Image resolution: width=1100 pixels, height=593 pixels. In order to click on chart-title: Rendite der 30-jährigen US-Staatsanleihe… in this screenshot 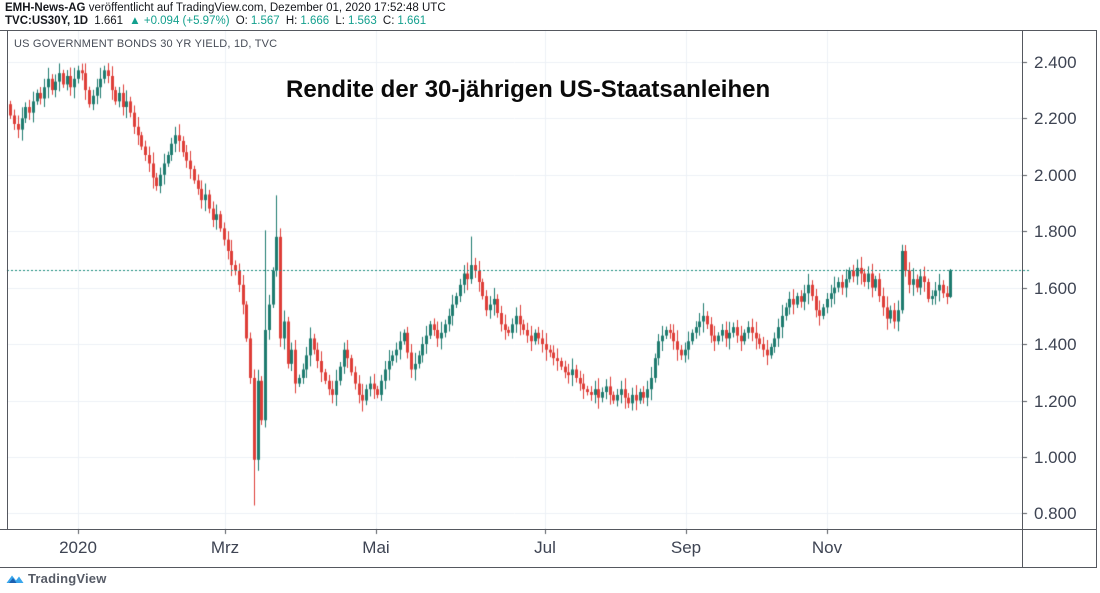, I will do `click(528, 89)`.